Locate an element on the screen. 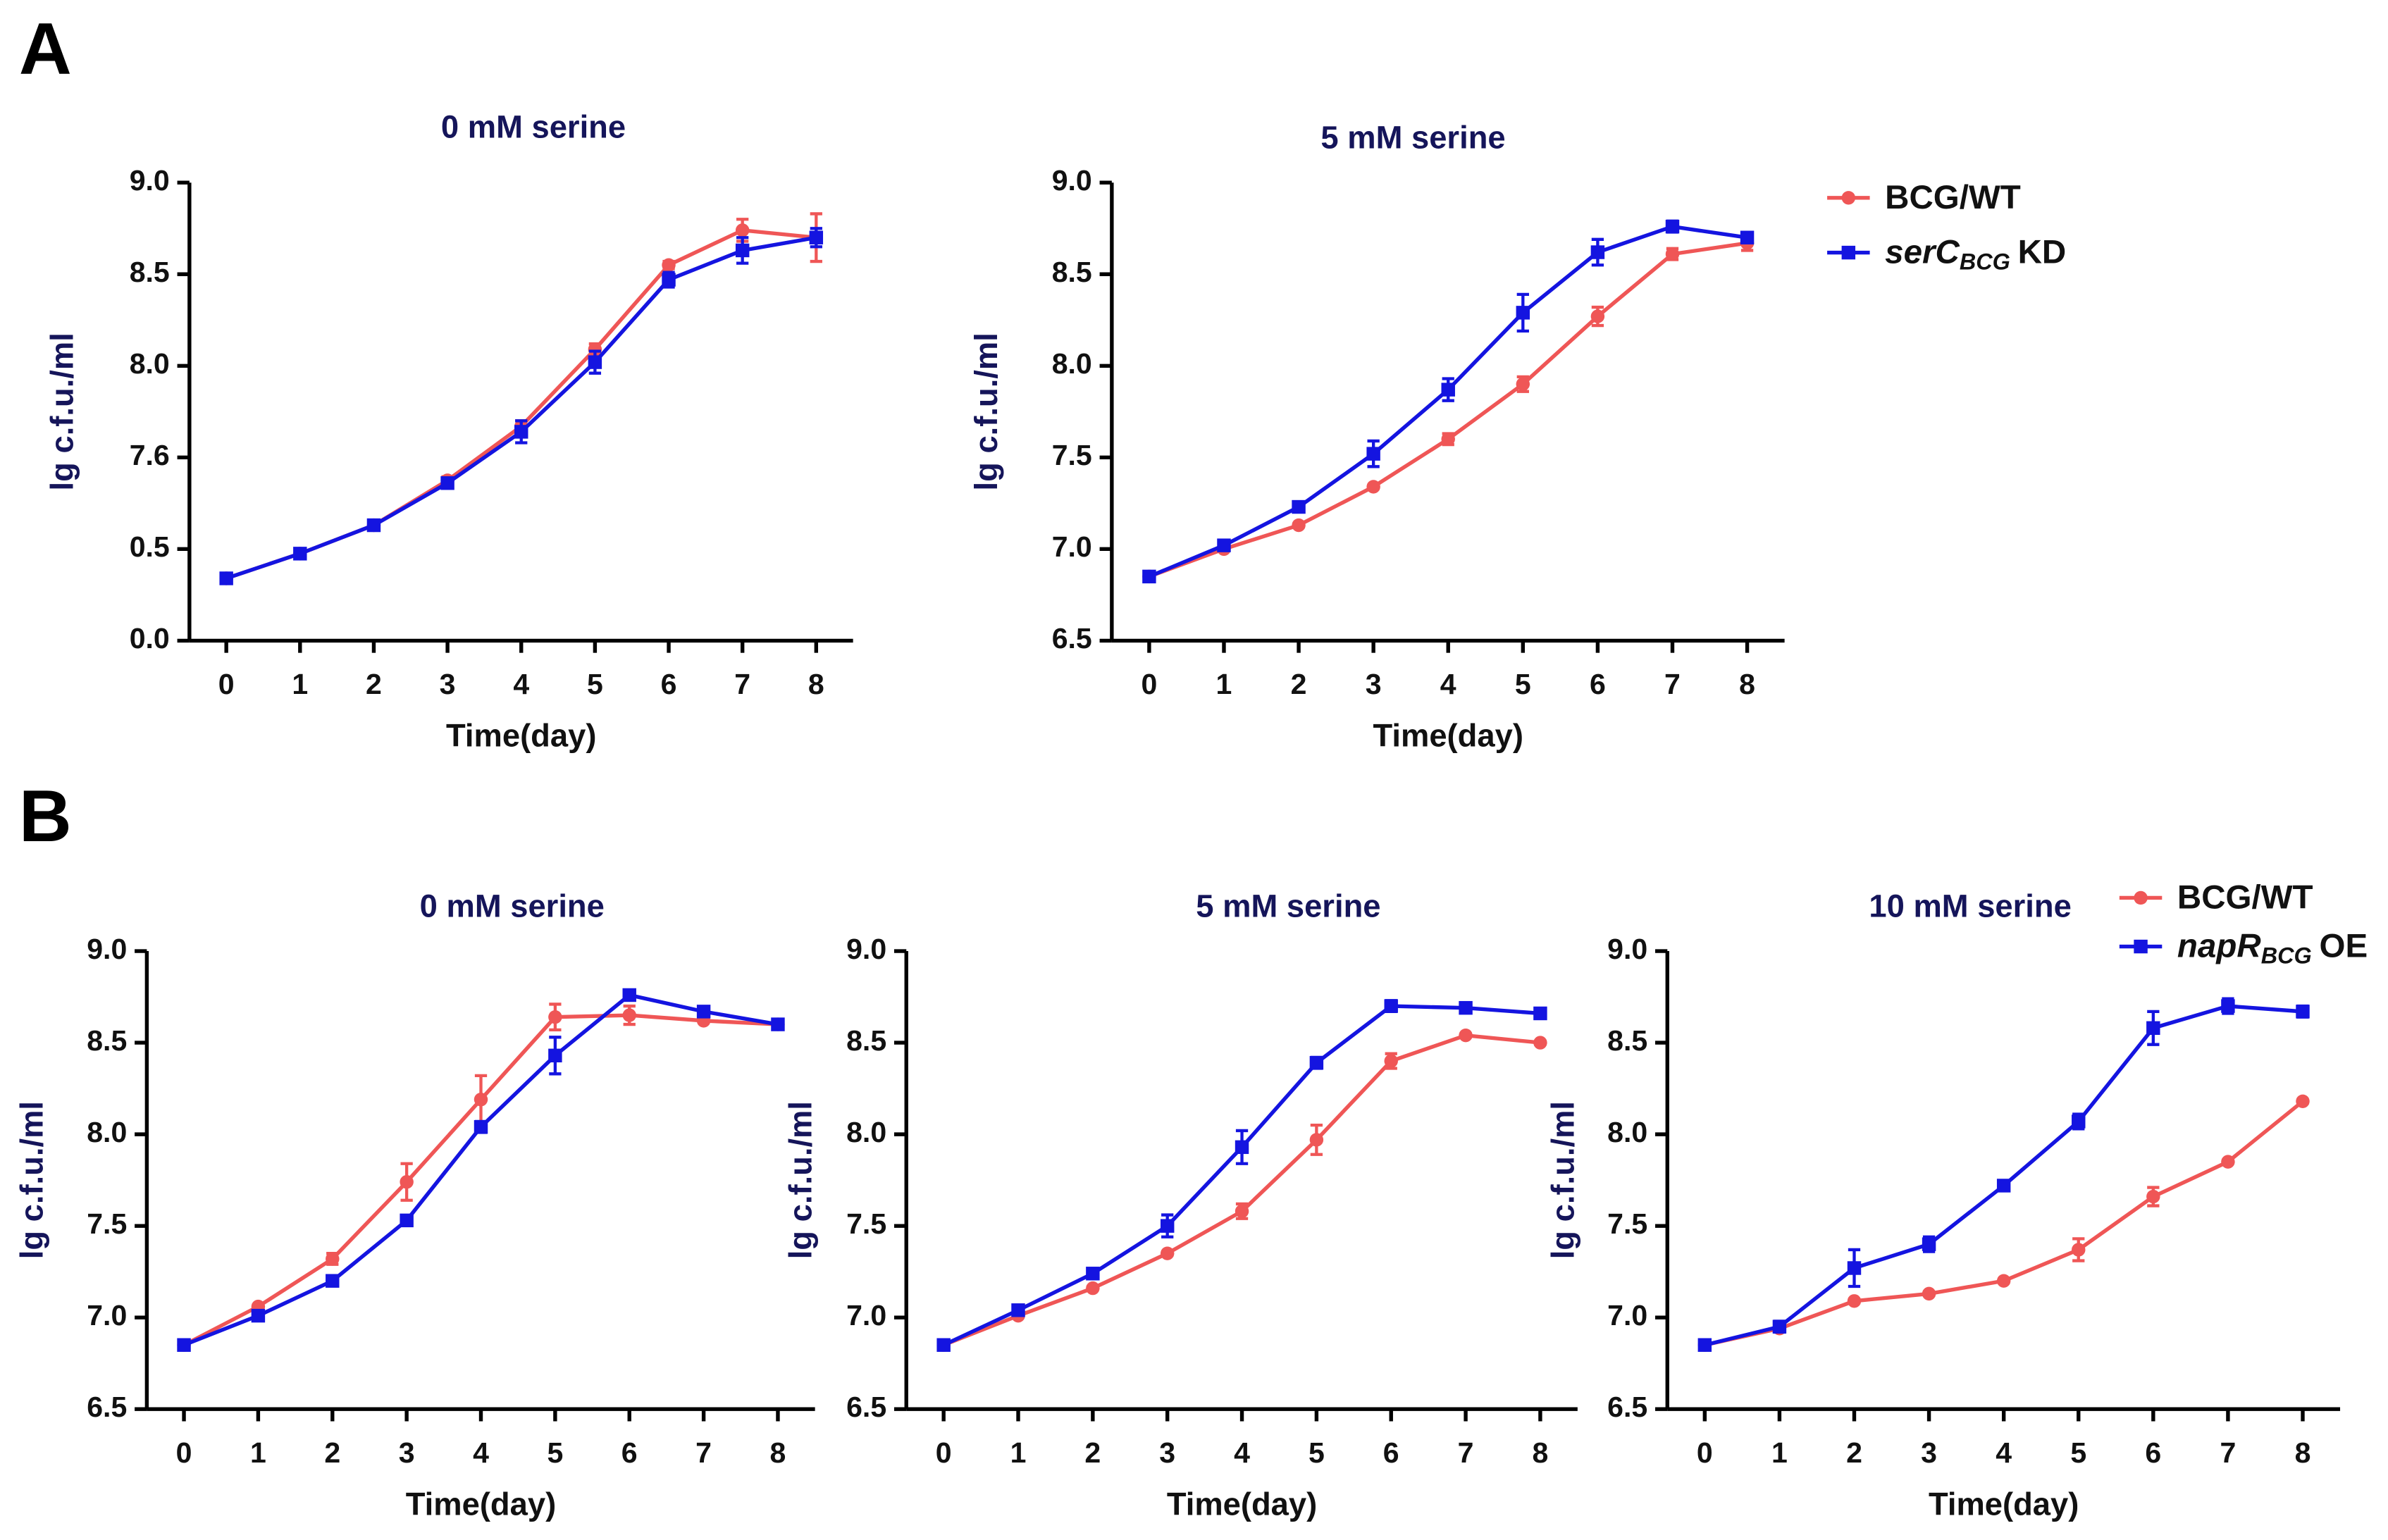 Image resolution: width=2388 pixels, height=1540 pixels. chart-title: 5 mM serine is located at coordinates (1413, 138).